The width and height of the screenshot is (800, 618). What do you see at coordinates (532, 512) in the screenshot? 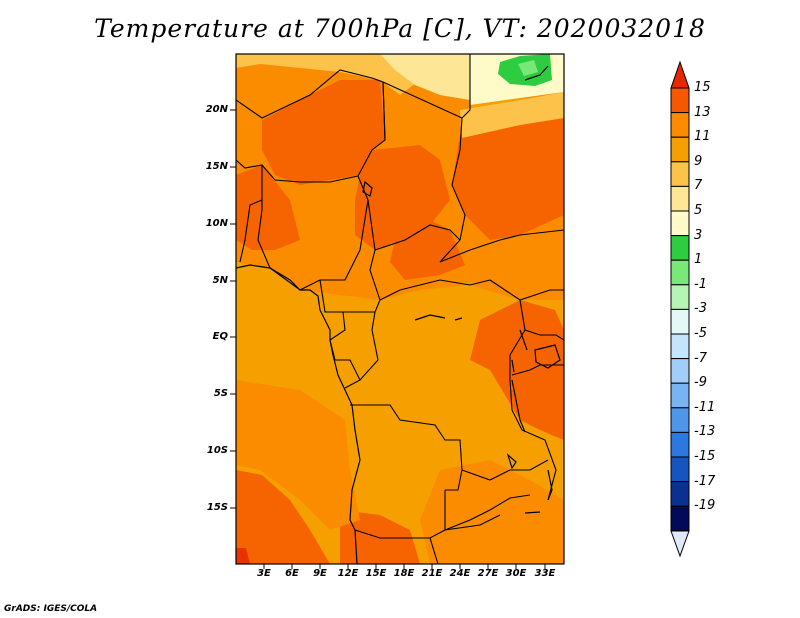
I see `lake-zambia` at bounding box center [532, 512].